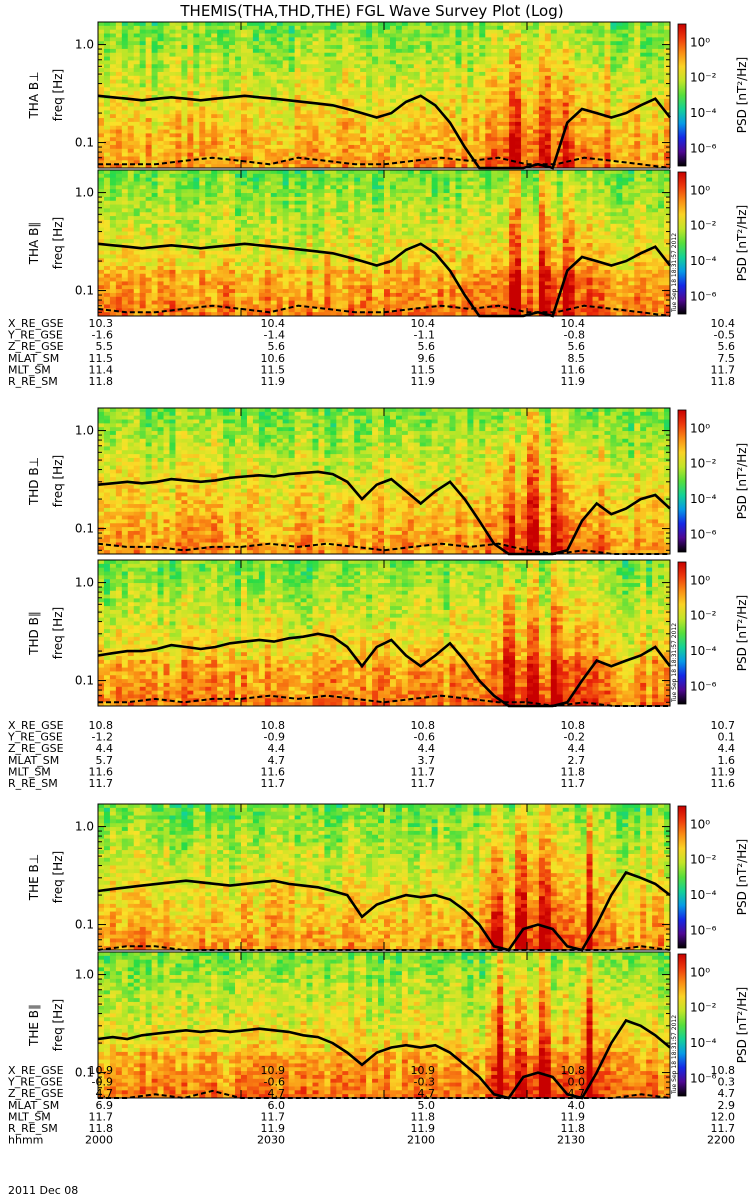  Describe the element at coordinates (34, 633) in the screenshot. I see `panel-label: THD B∥` at that location.